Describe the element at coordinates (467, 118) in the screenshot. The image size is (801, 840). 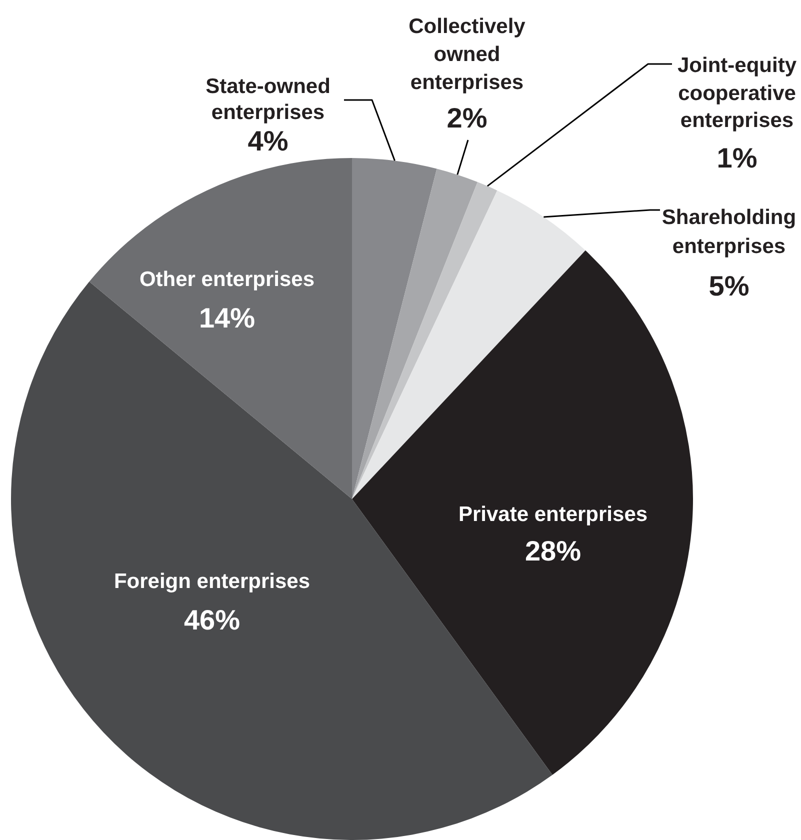
I see `data-label: 2%` at that location.